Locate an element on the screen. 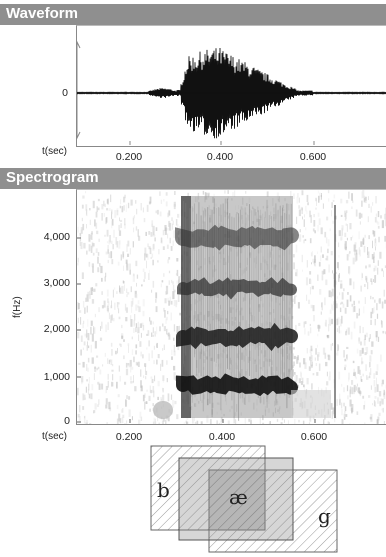  spectrogram-y-tick: 0 is located at coordinates (67, 421).